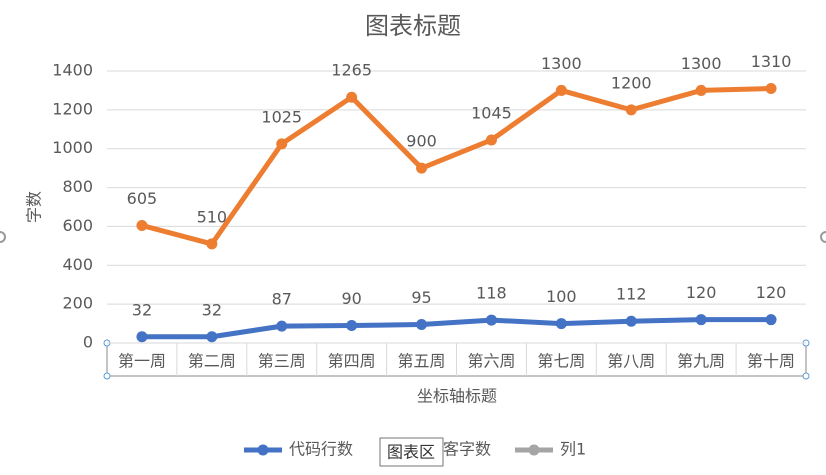 The height and width of the screenshot is (475, 826). What do you see at coordinates (771, 61) in the screenshot?
I see `data-label: 1310` at bounding box center [771, 61].